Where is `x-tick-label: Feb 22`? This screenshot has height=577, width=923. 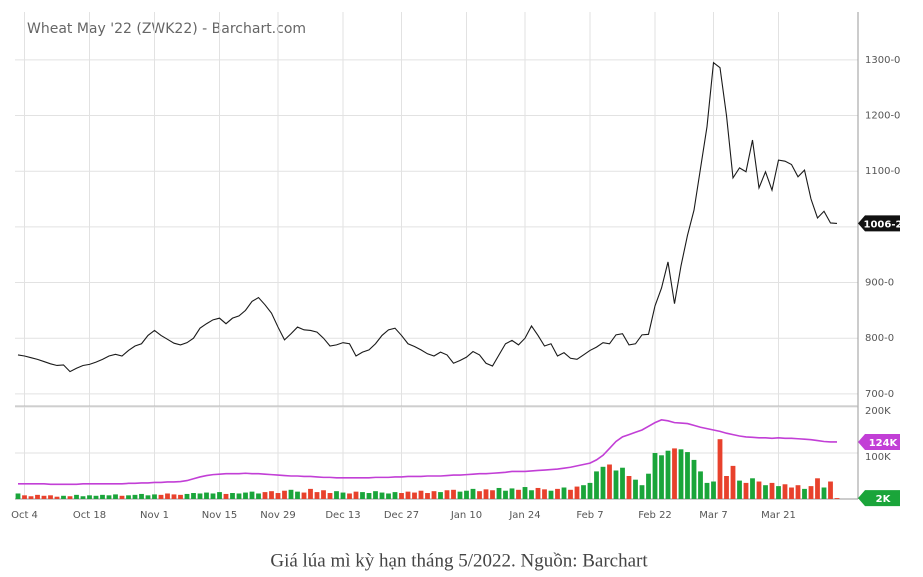
x-tick-label: Feb 22 is located at coordinates (655, 515).